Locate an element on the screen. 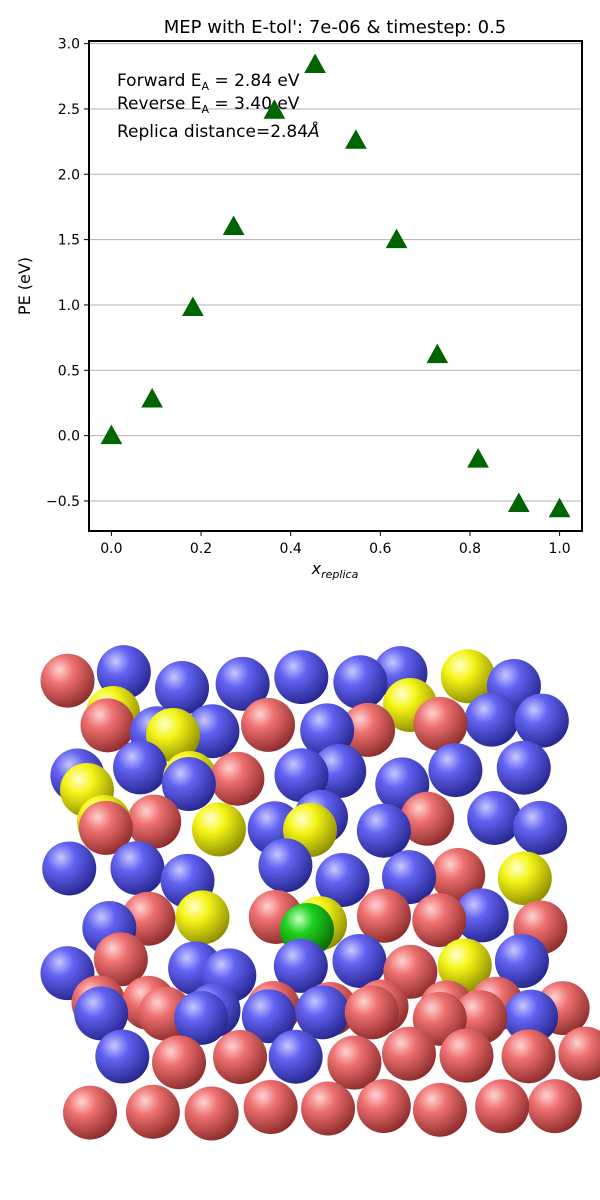  y-axis-label: PE (eV) is located at coordinates (24, 286).